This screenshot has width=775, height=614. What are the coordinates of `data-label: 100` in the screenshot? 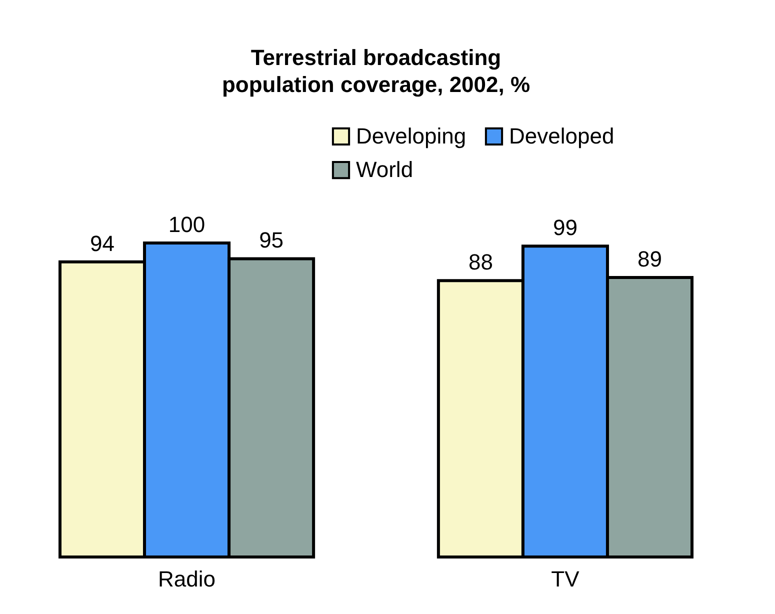 It's located at (187, 224).